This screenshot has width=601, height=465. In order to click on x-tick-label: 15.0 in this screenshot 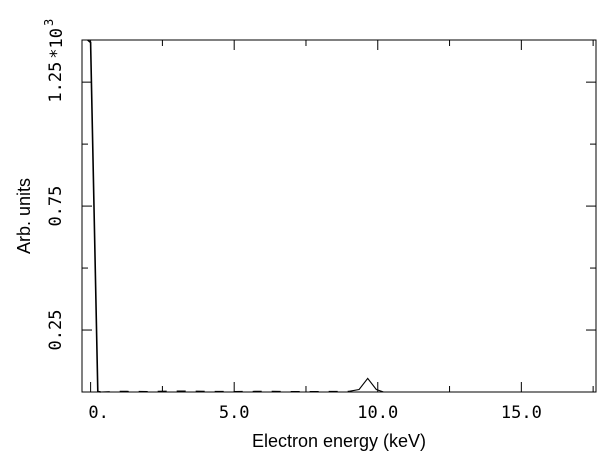, I will do `click(521, 413)`.